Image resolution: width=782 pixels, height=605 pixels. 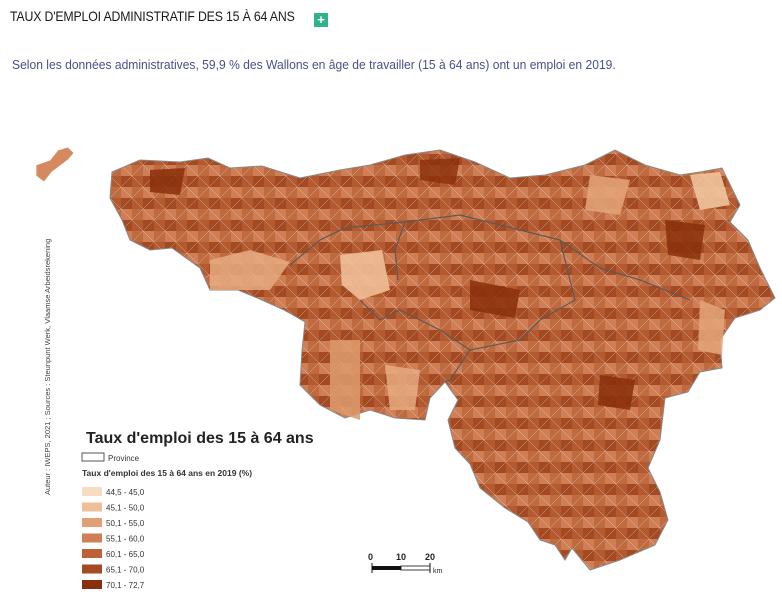 I want to click on legend-class-label: 60,1 - 65,0, so click(x=125, y=554).